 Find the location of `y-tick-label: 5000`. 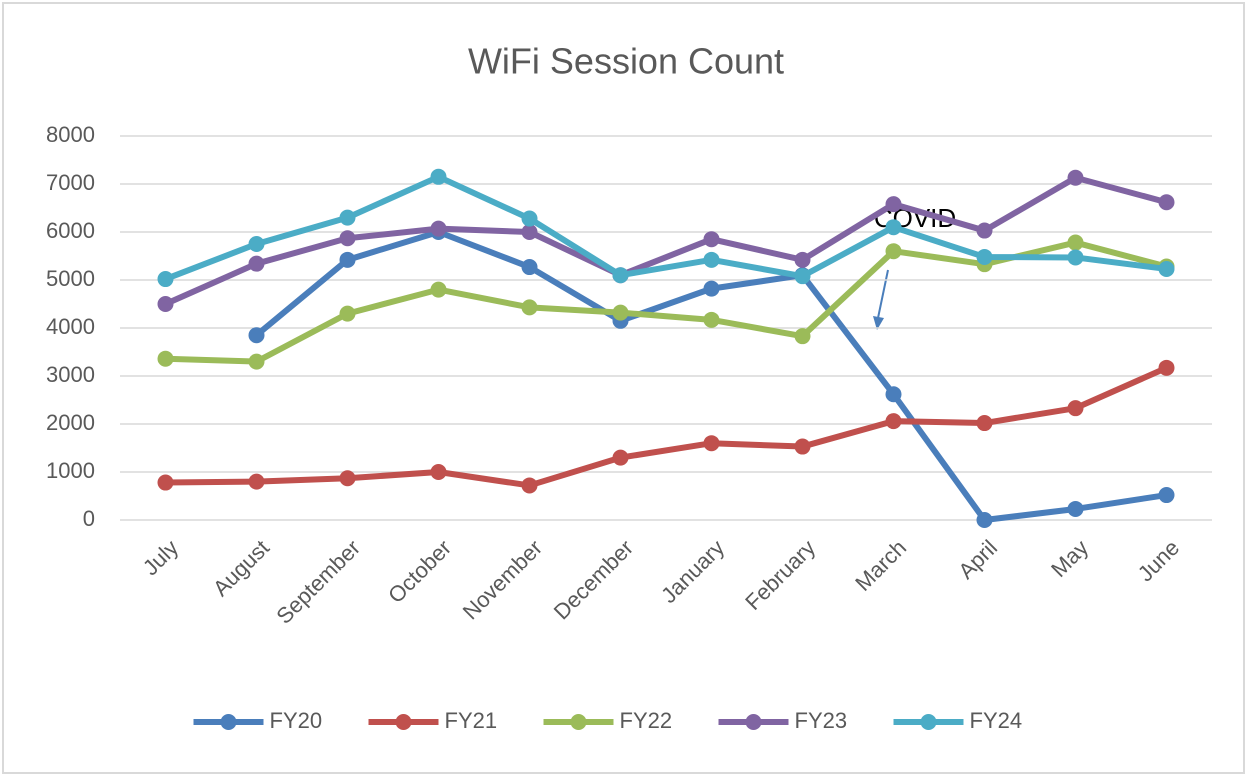

y-tick-label: 5000 is located at coordinates (70, 278).